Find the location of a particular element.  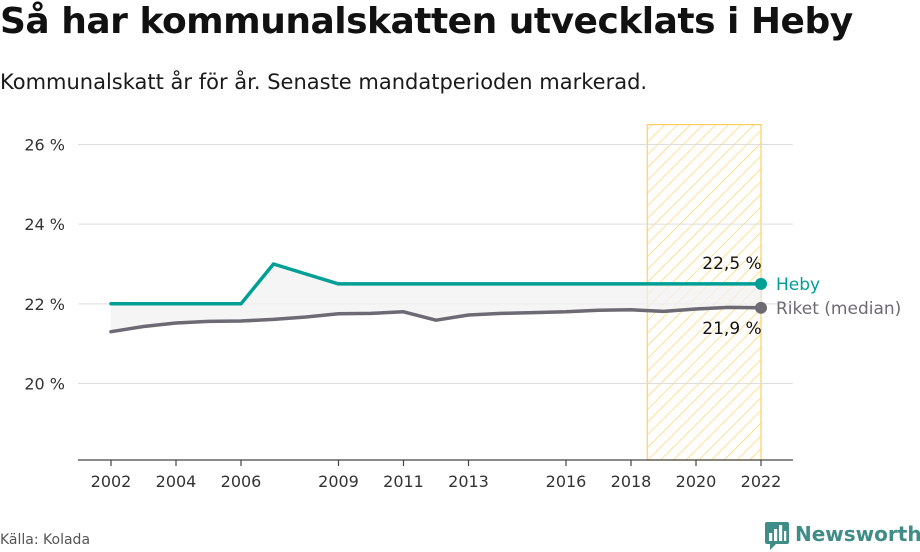

y-tick-label: 24 % is located at coordinates (44, 224).